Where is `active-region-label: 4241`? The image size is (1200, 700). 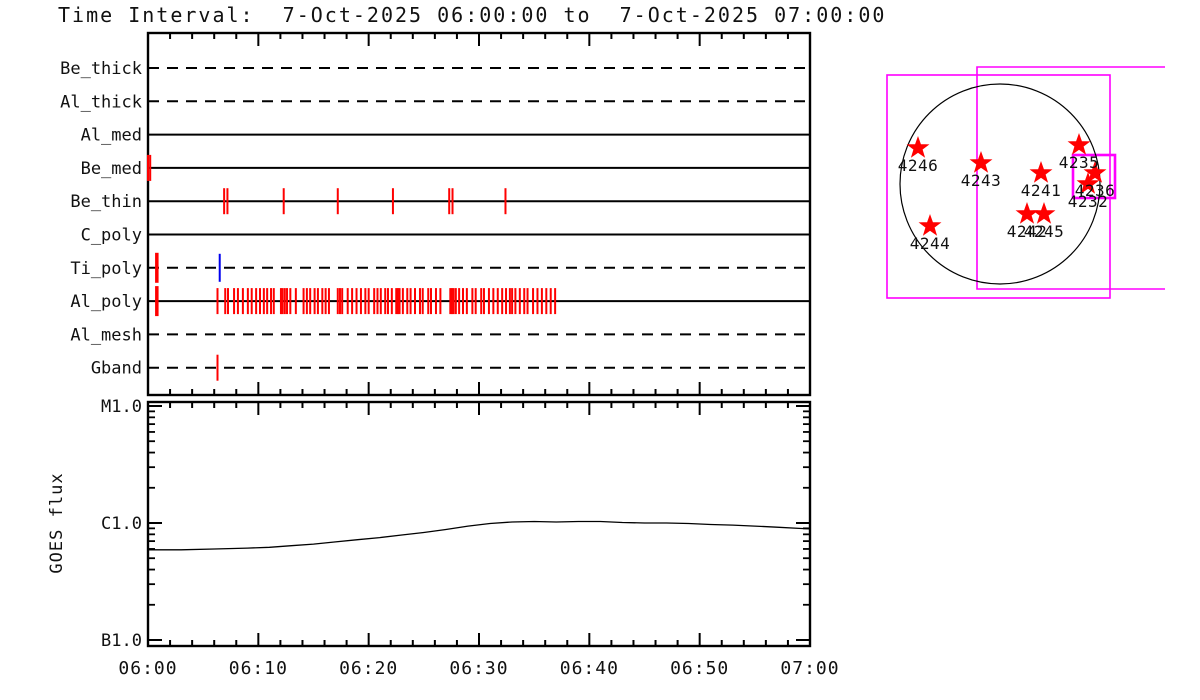
active-region-label: 4241 is located at coordinates (1041, 190).